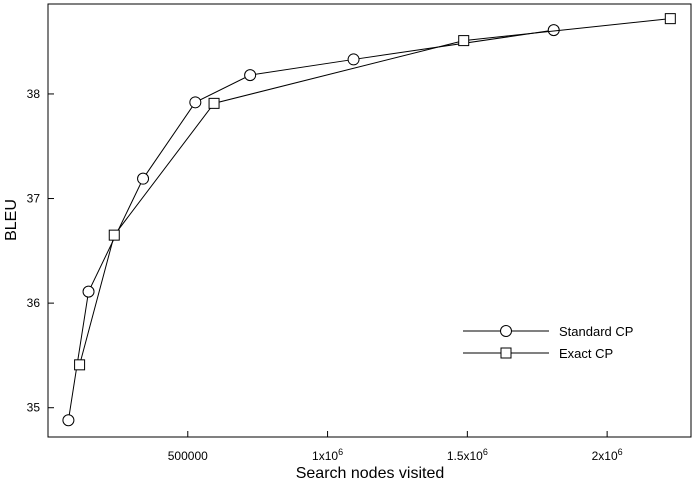 This screenshot has width=698, height=485. What do you see at coordinates (467, 455) in the screenshot?
I see `x-tick-label: 1.5x10⁶` at bounding box center [467, 455].